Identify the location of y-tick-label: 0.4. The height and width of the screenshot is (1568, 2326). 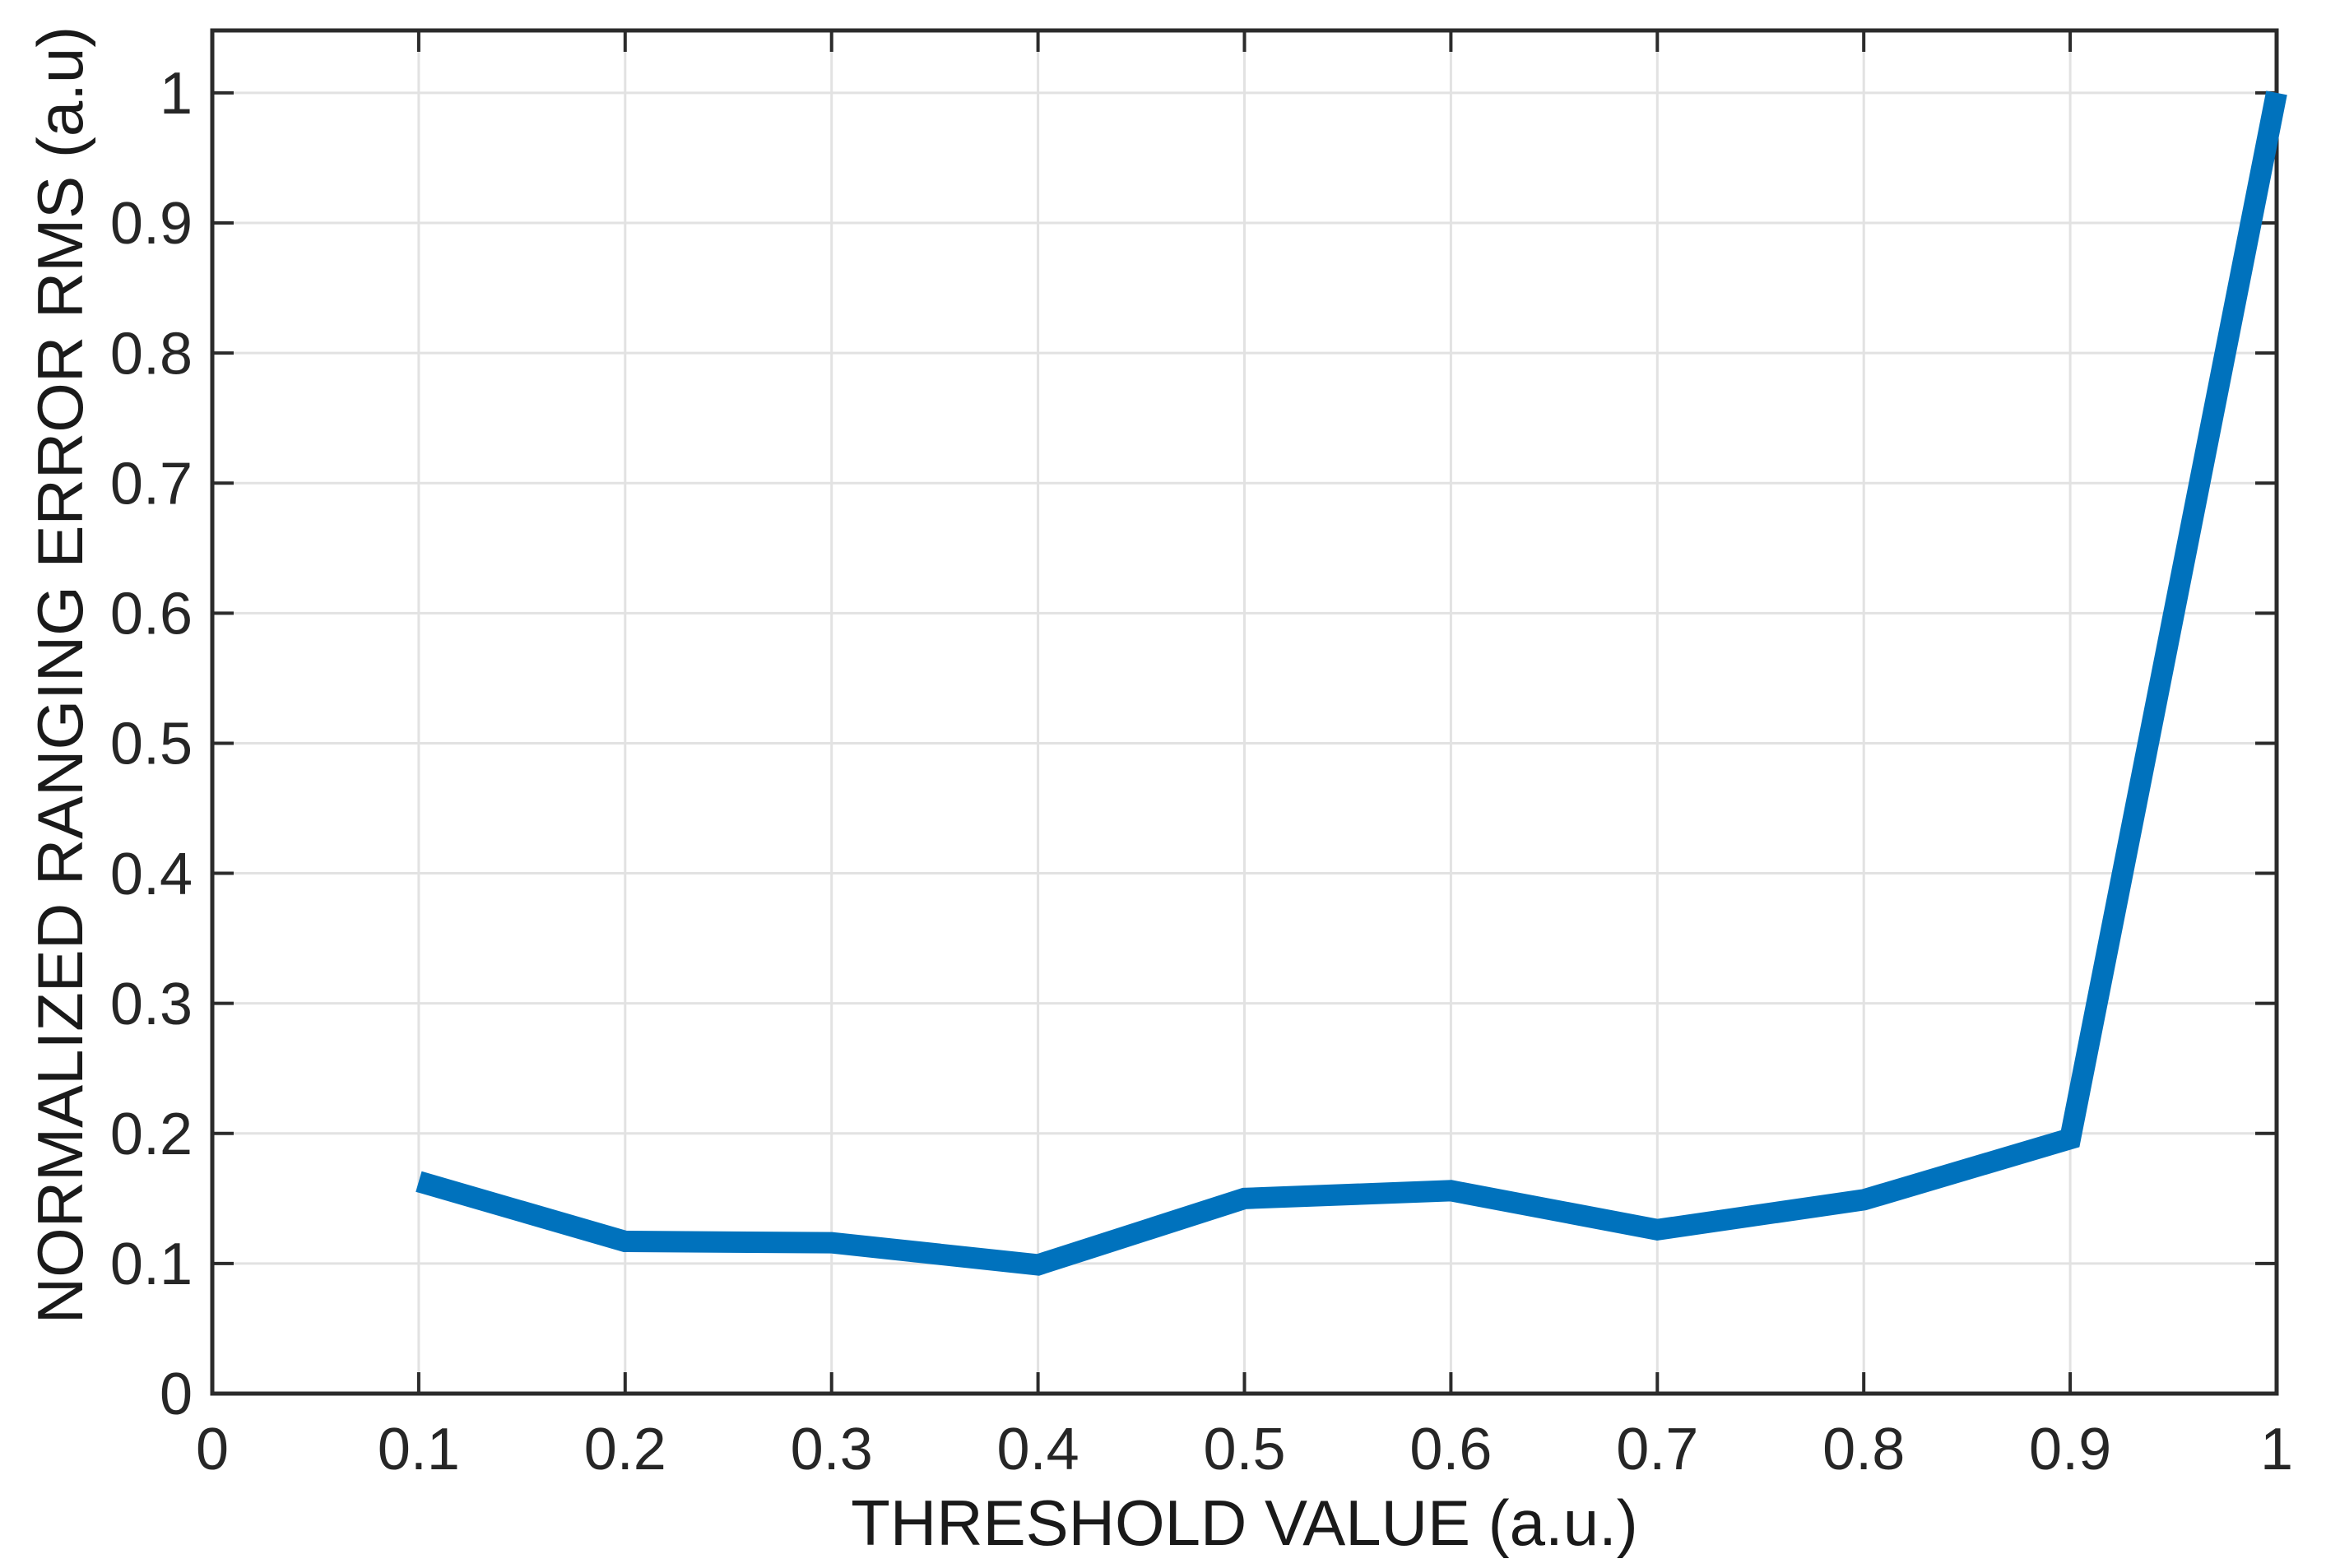
(151, 874).